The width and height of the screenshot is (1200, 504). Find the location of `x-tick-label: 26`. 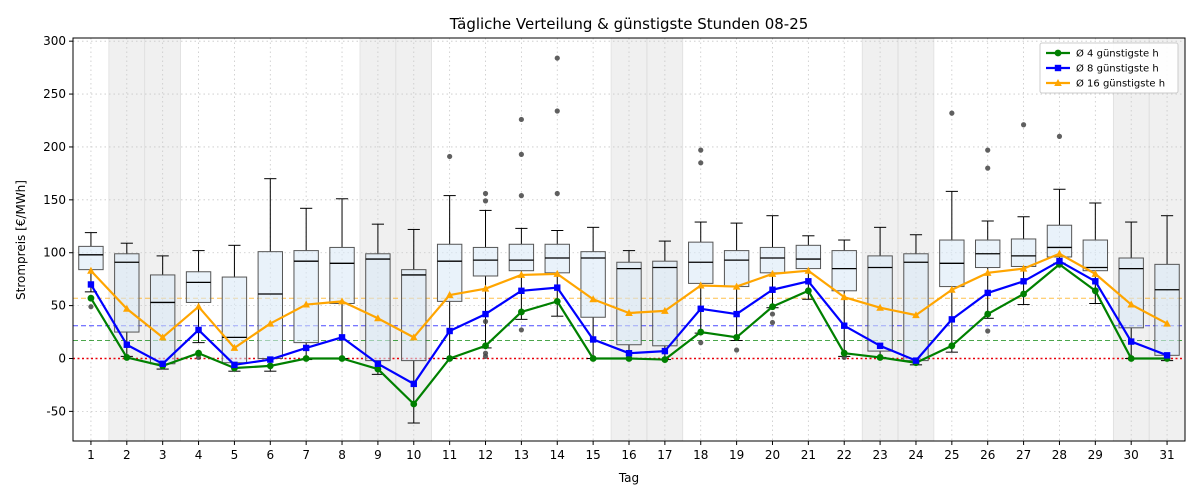

x-tick-label: 26 is located at coordinates (987, 455).